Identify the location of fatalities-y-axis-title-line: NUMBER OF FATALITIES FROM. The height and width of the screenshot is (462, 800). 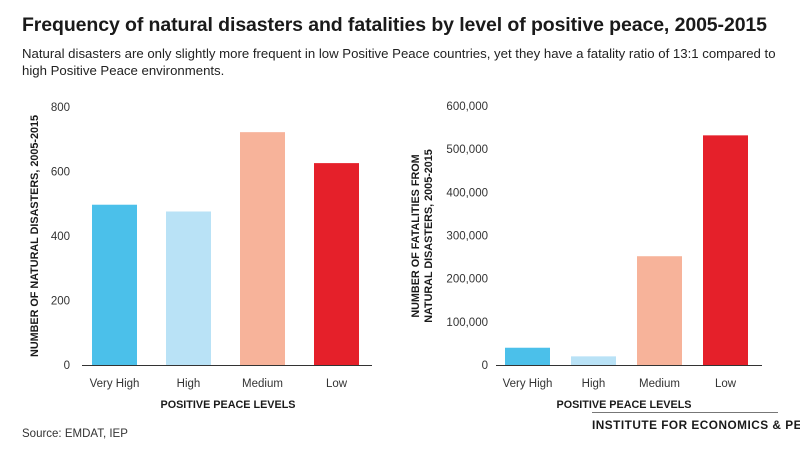
(416, 235).